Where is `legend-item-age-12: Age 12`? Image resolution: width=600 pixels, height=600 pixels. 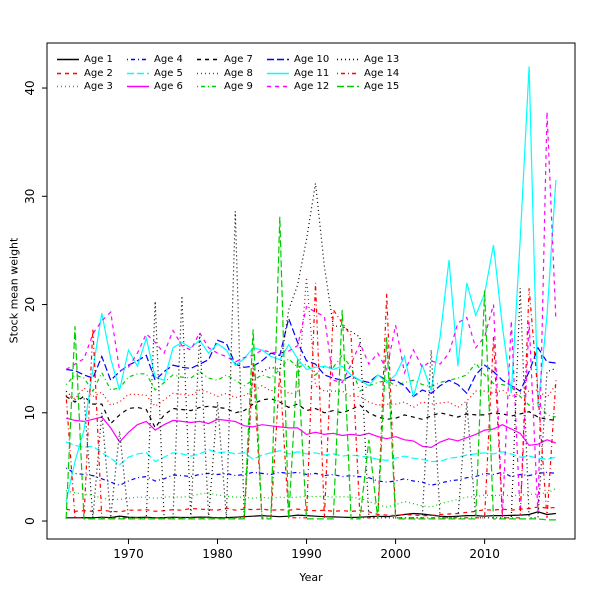
legend-item-age-12: Age 12 is located at coordinates (301, 86).